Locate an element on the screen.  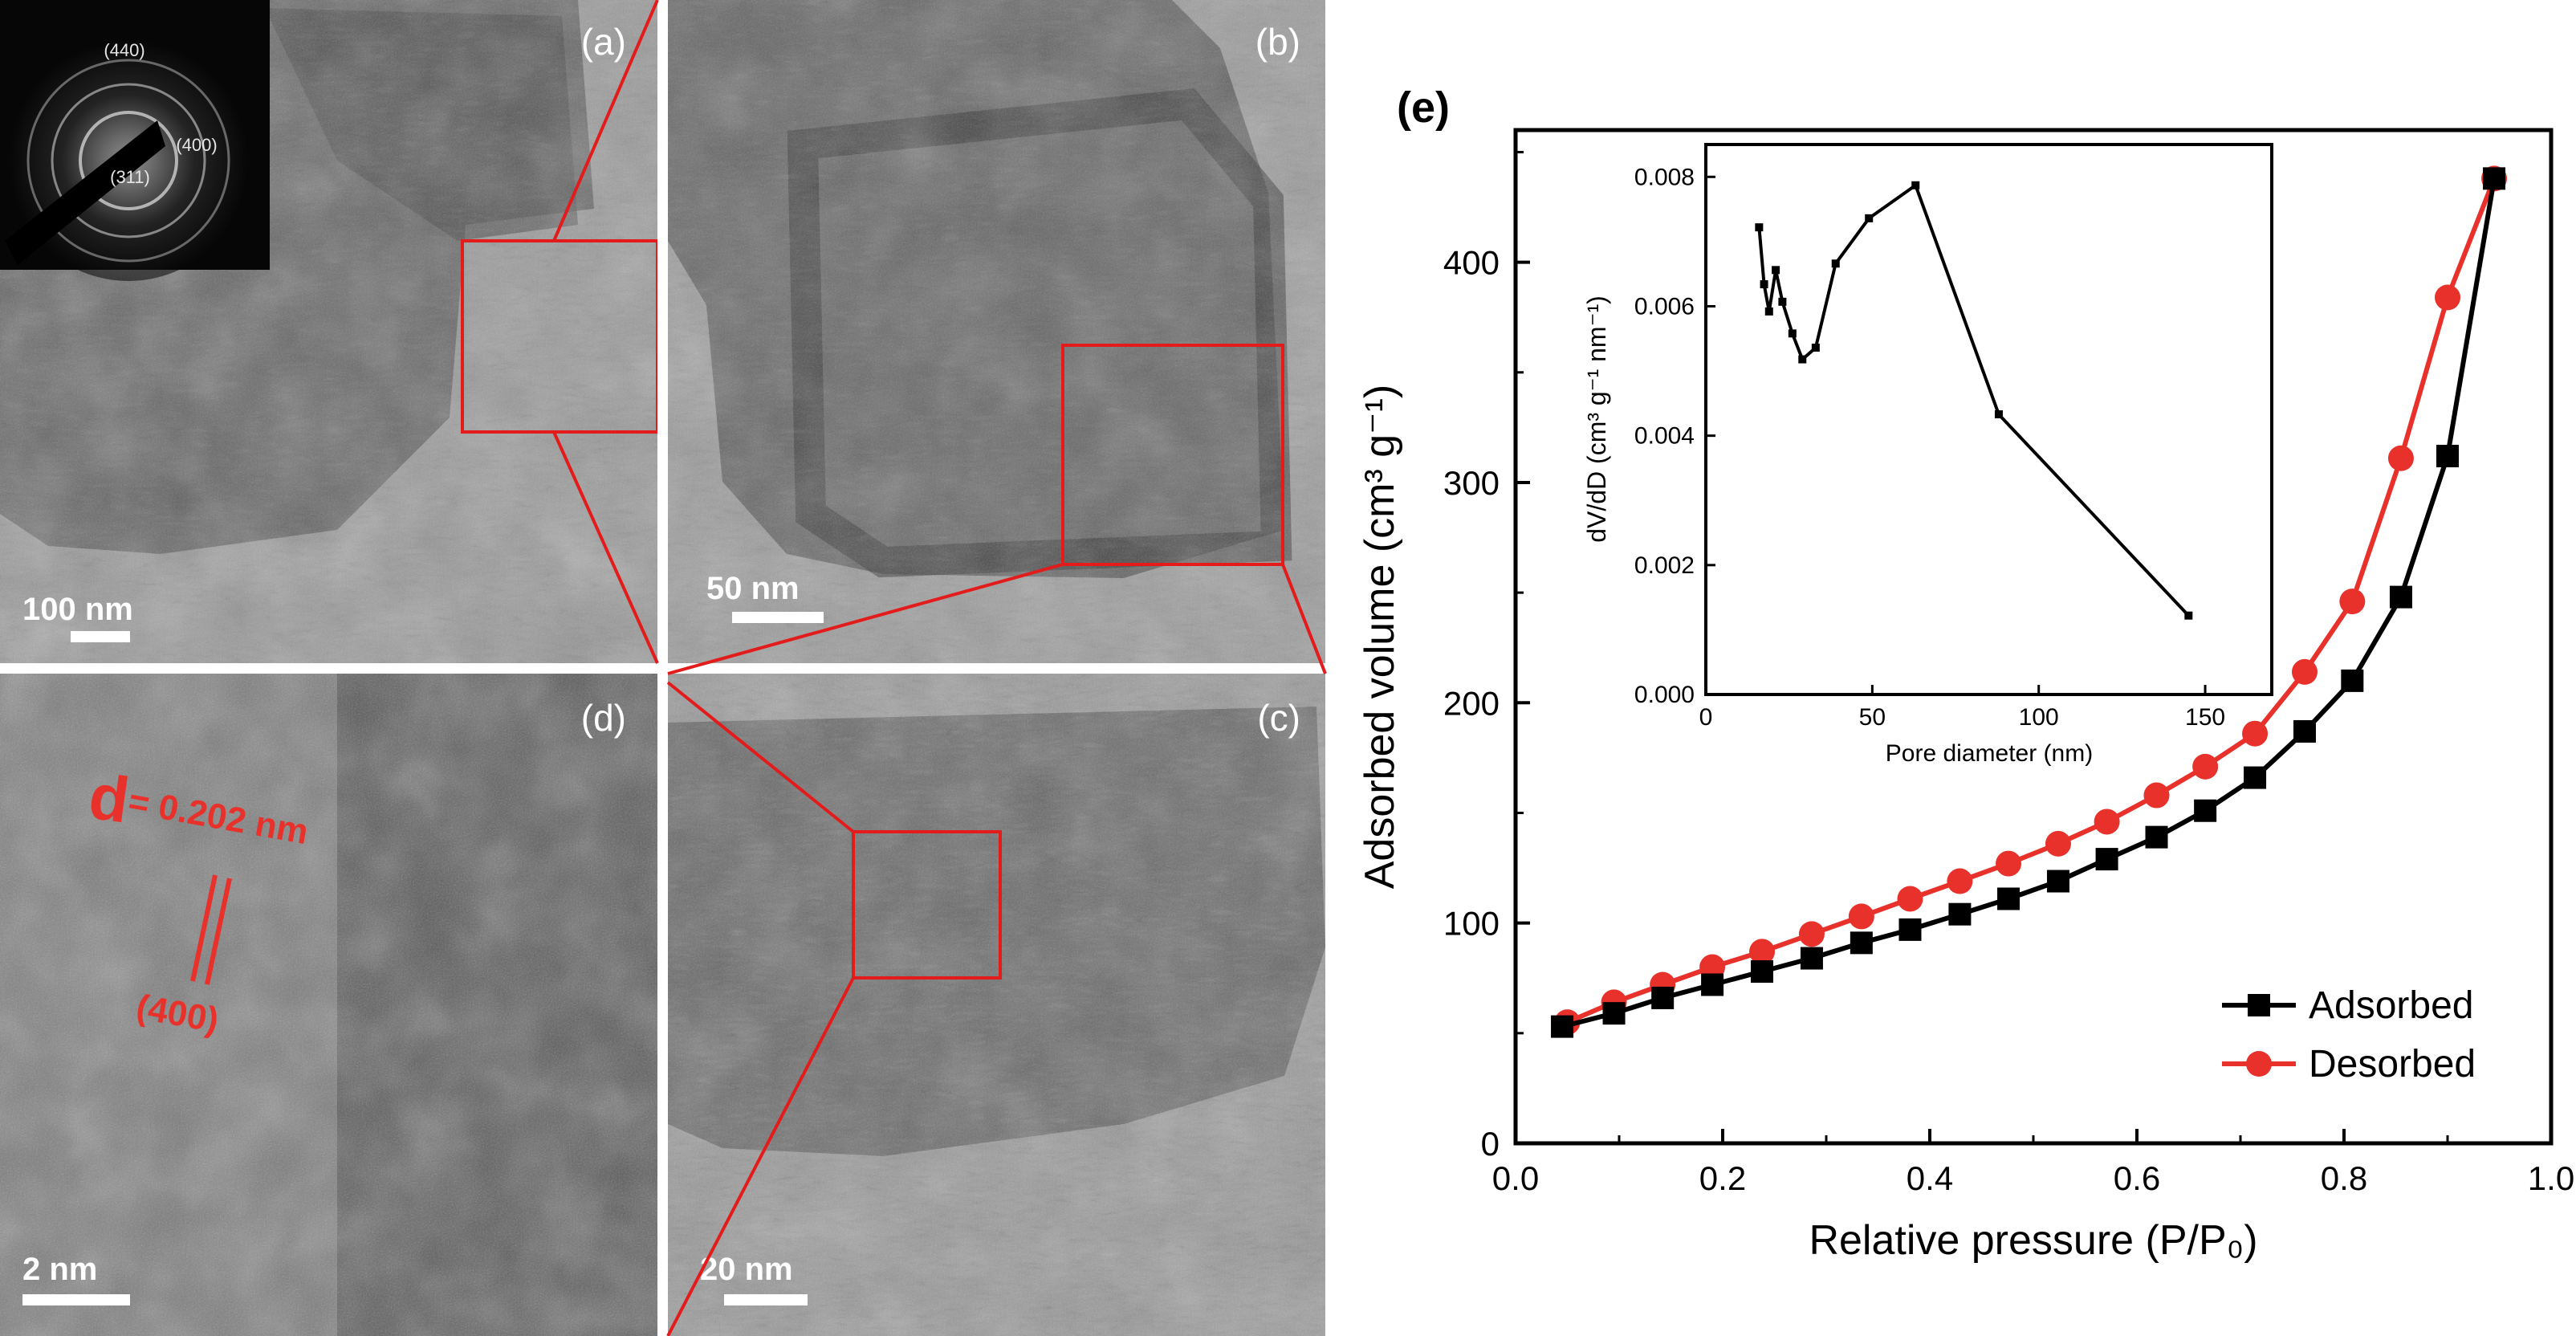
panel-label: (d) is located at coordinates (603, 718).